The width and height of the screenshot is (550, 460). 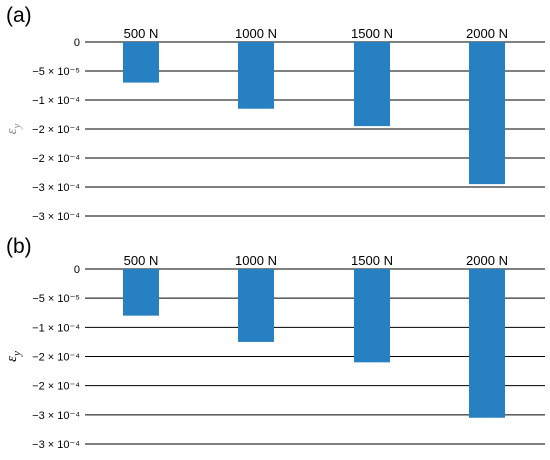 What do you see at coordinates (19, 246) in the screenshot?
I see `panel-label: (b)` at bounding box center [19, 246].